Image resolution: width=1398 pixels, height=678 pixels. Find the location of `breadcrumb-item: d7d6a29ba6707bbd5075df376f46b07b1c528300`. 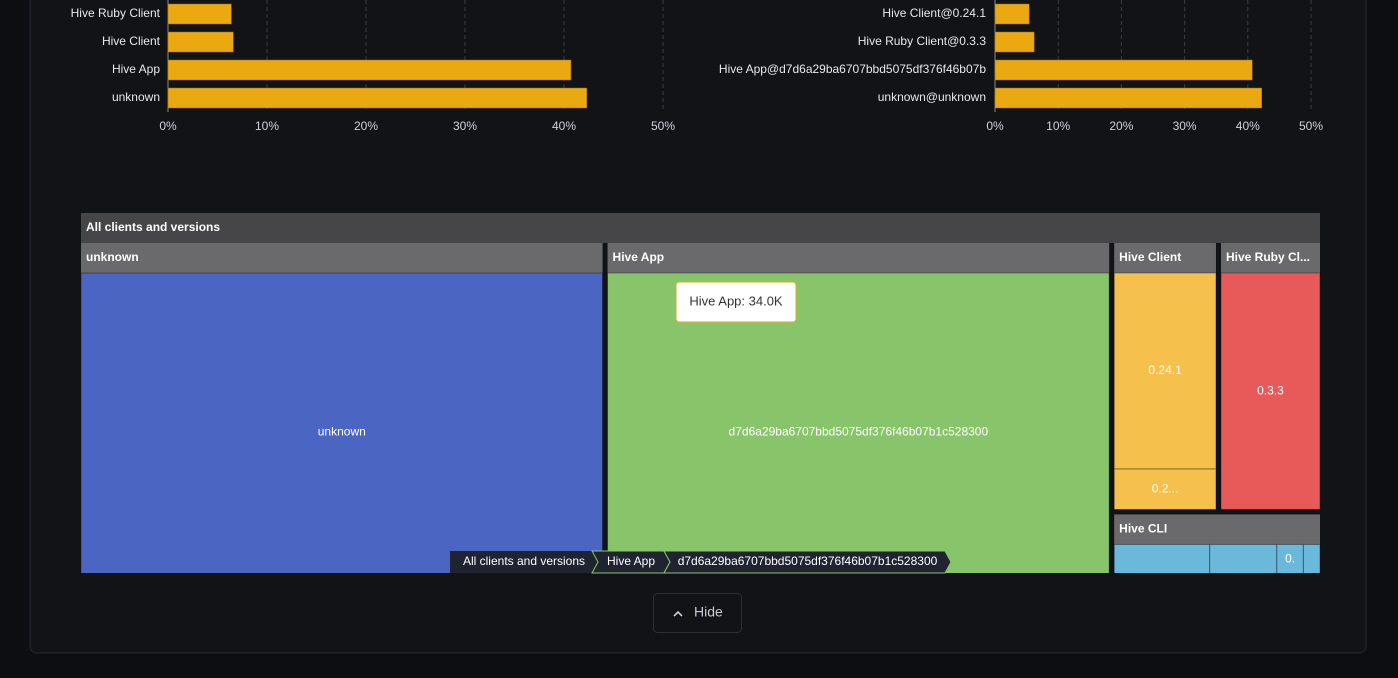

breadcrumb-item: d7d6a29ba6707bbd5075df376f46b07b1c528300 is located at coordinates (808, 561).